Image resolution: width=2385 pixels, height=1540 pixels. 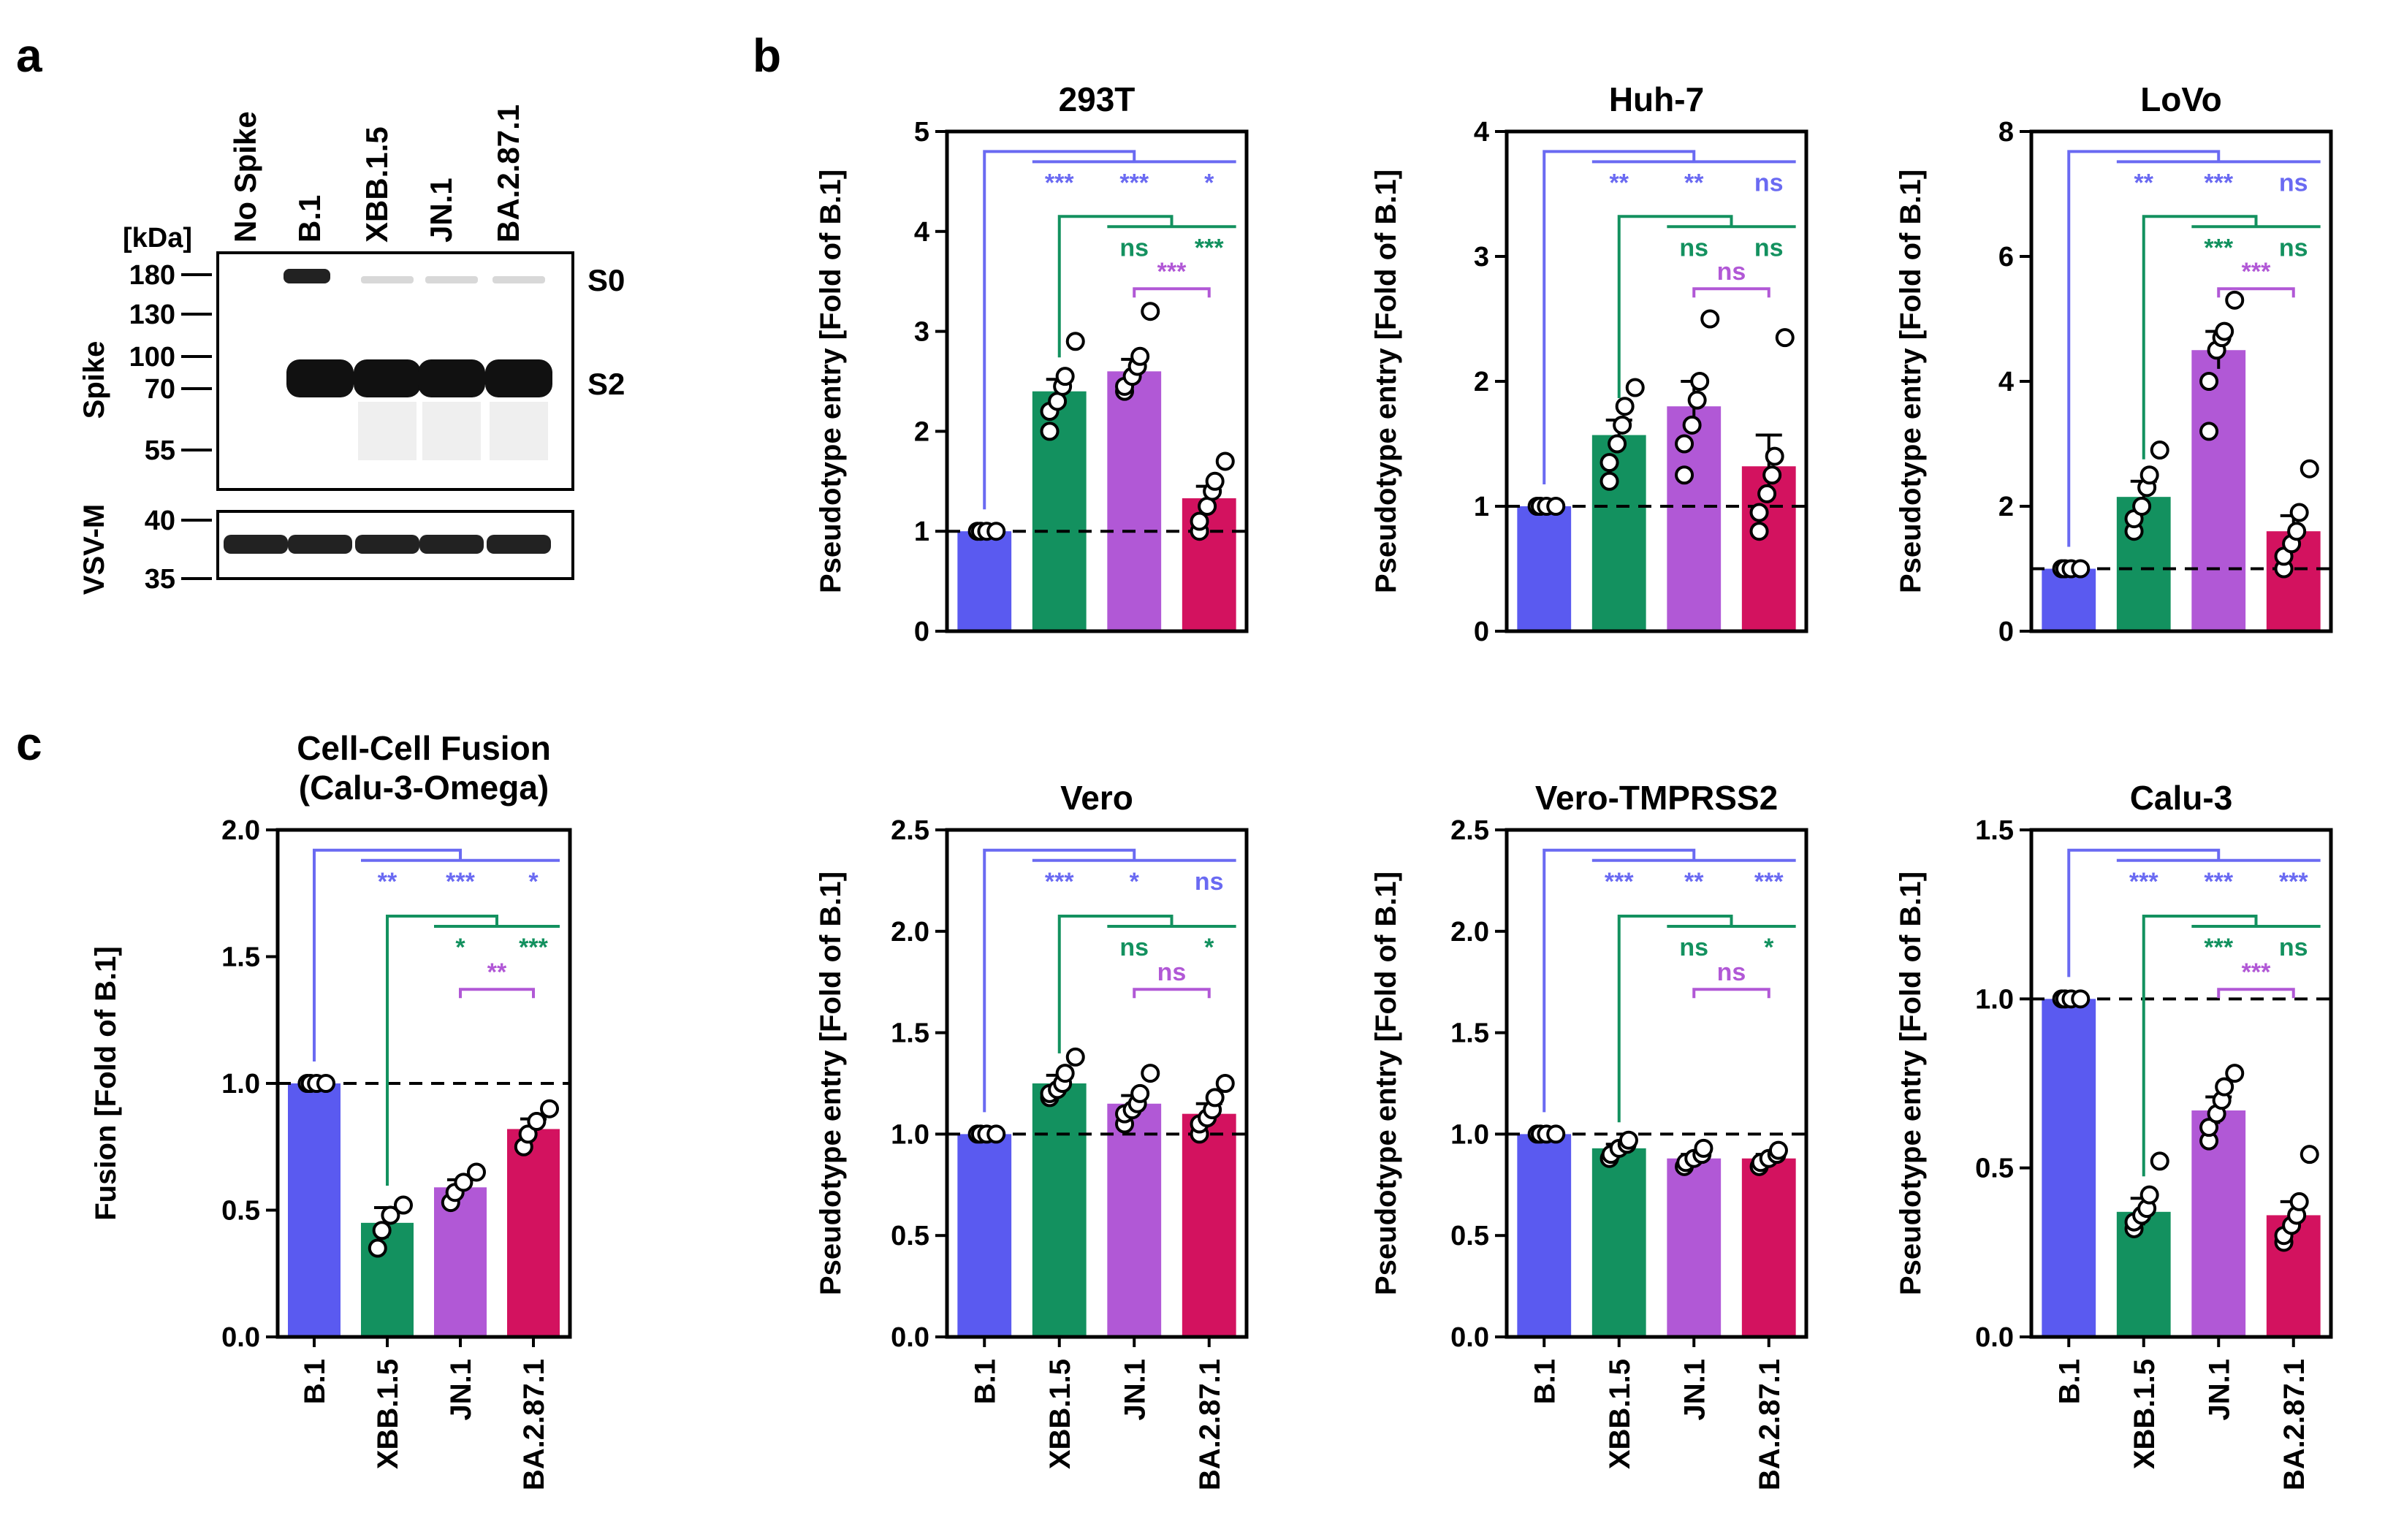 I want to click on y-tick-label: 2.5, so click(x=910, y=830).